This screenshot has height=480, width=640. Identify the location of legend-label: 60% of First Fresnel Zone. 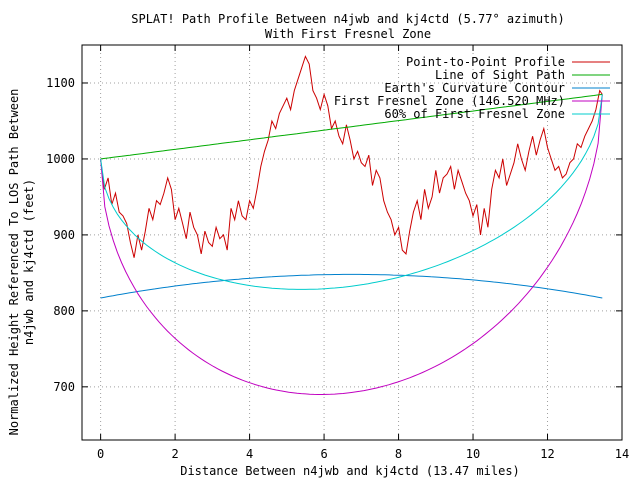
(474, 114).